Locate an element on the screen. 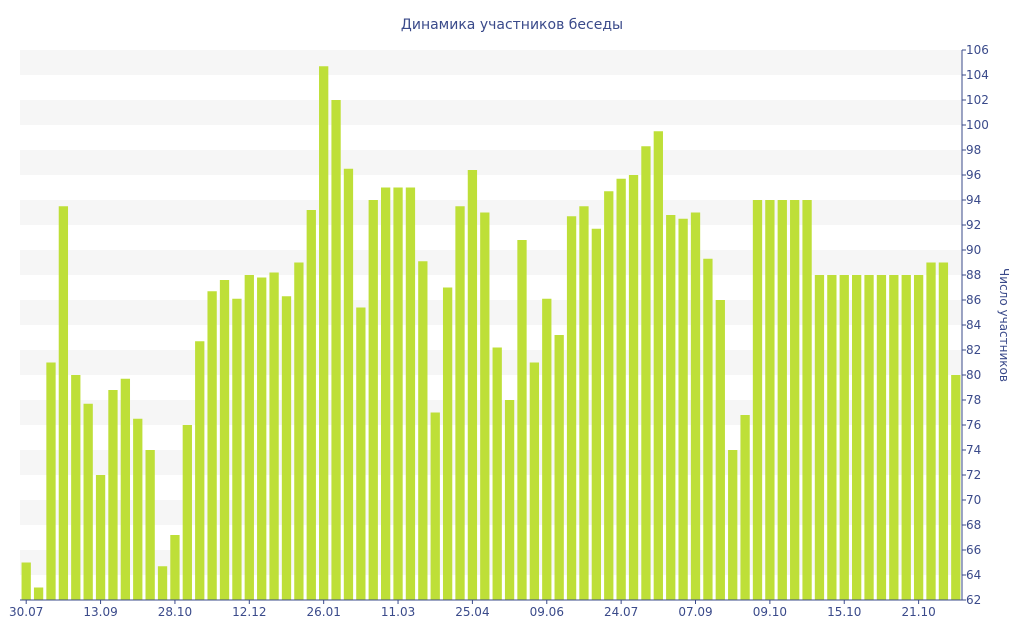  x-tick-label: 09.06 is located at coordinates (547, 612).